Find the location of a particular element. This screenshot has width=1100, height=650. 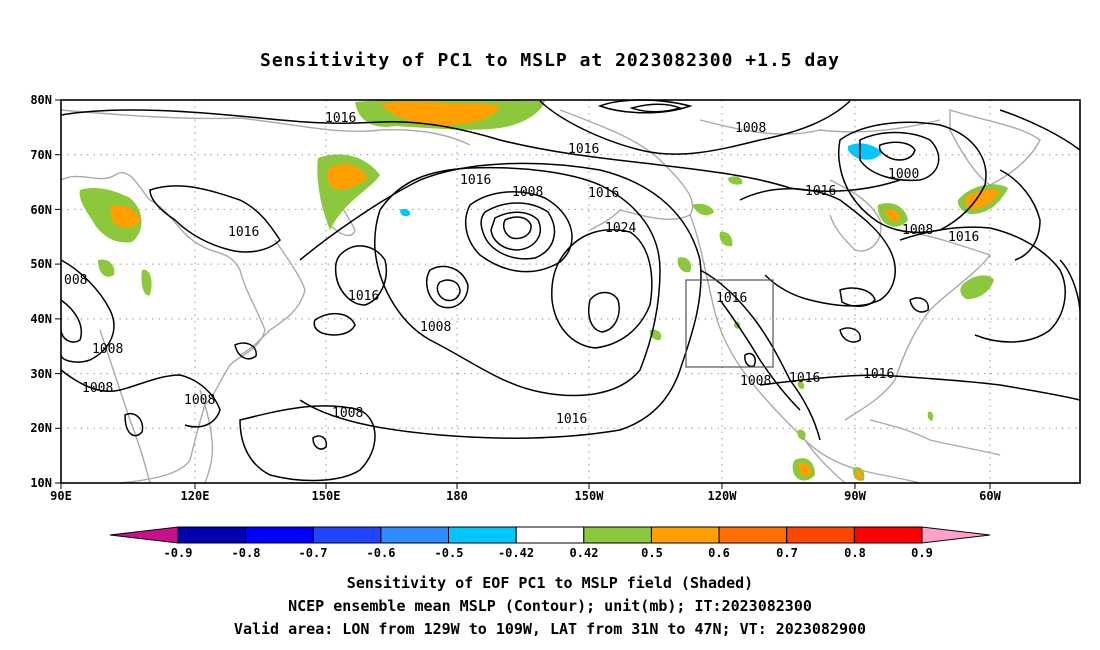

contour-low-1008-b is located at coordinates (518, 231).